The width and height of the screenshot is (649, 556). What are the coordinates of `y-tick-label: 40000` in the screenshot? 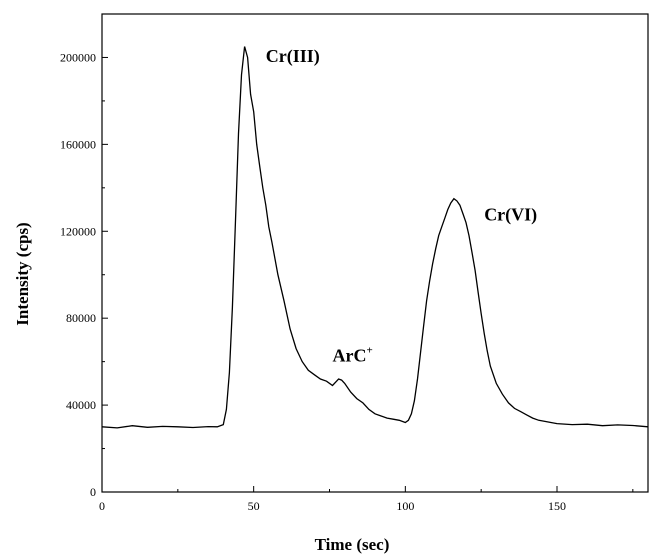 It's located at (81, 405).